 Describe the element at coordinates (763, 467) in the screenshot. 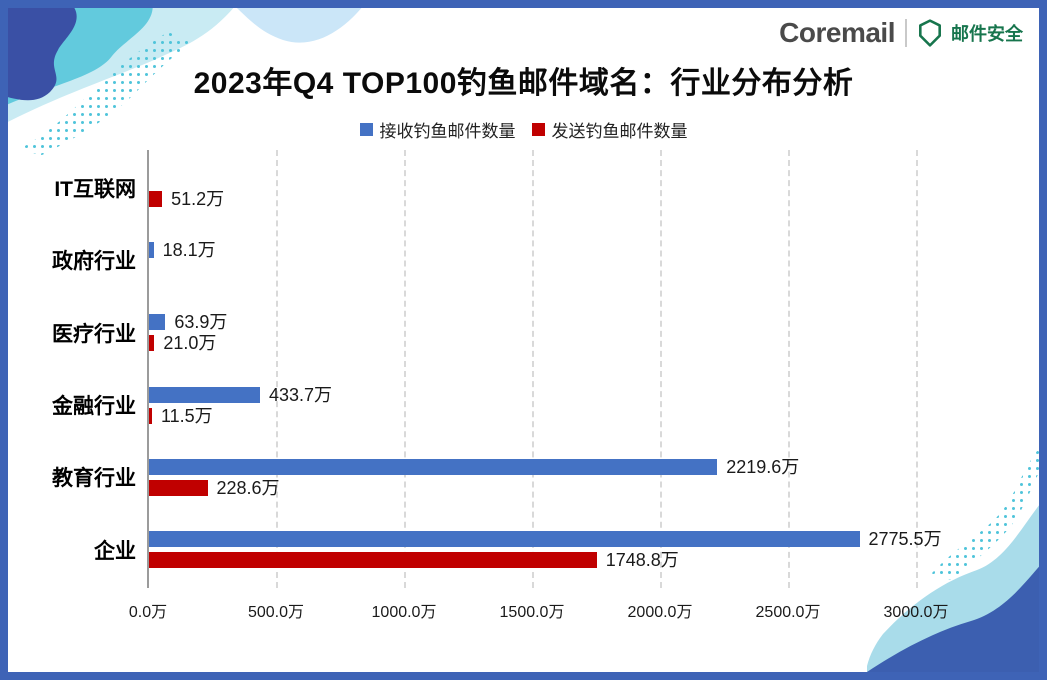

I see `value-label: 2219.6万` at that location.